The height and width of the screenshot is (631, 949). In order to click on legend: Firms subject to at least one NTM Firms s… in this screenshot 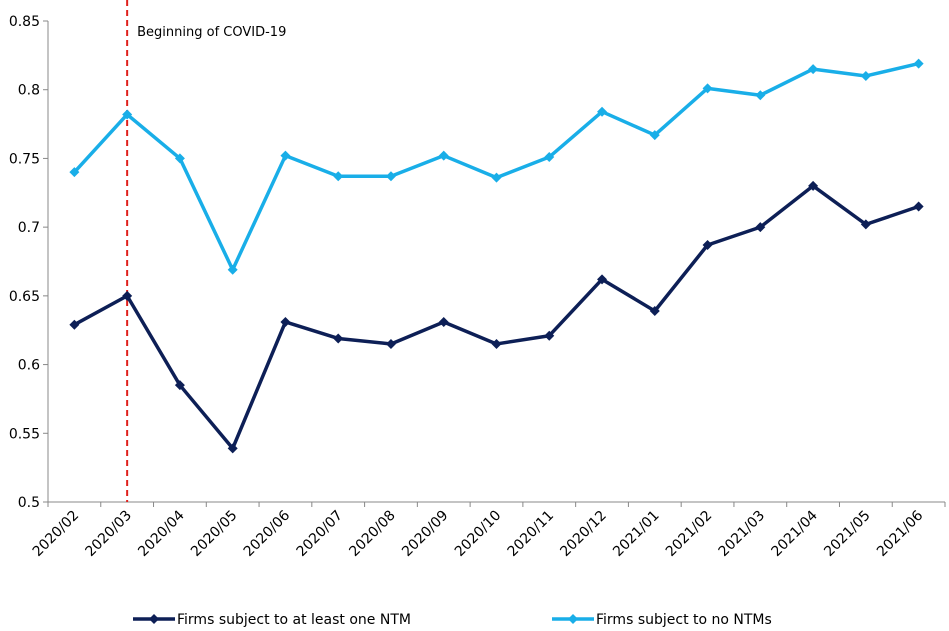, I will do `click(452, 620)`.